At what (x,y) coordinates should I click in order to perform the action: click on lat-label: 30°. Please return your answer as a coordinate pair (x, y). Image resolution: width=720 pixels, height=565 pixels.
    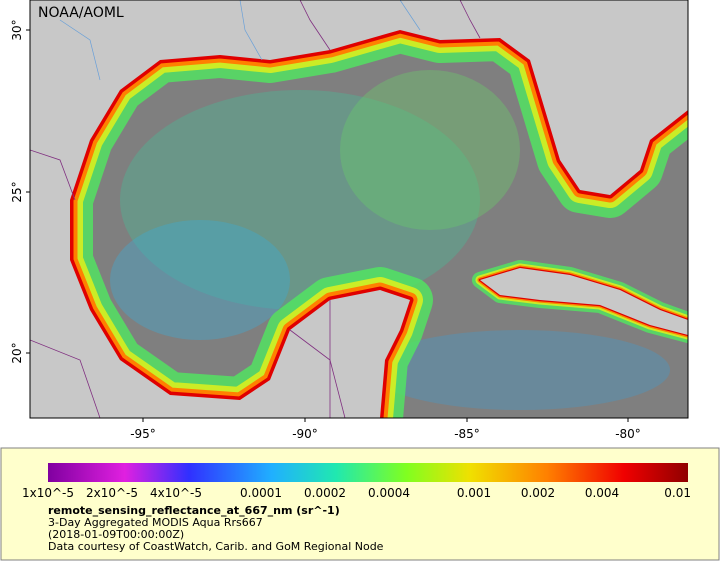
    Looking at the image, I should click on (17, 29).